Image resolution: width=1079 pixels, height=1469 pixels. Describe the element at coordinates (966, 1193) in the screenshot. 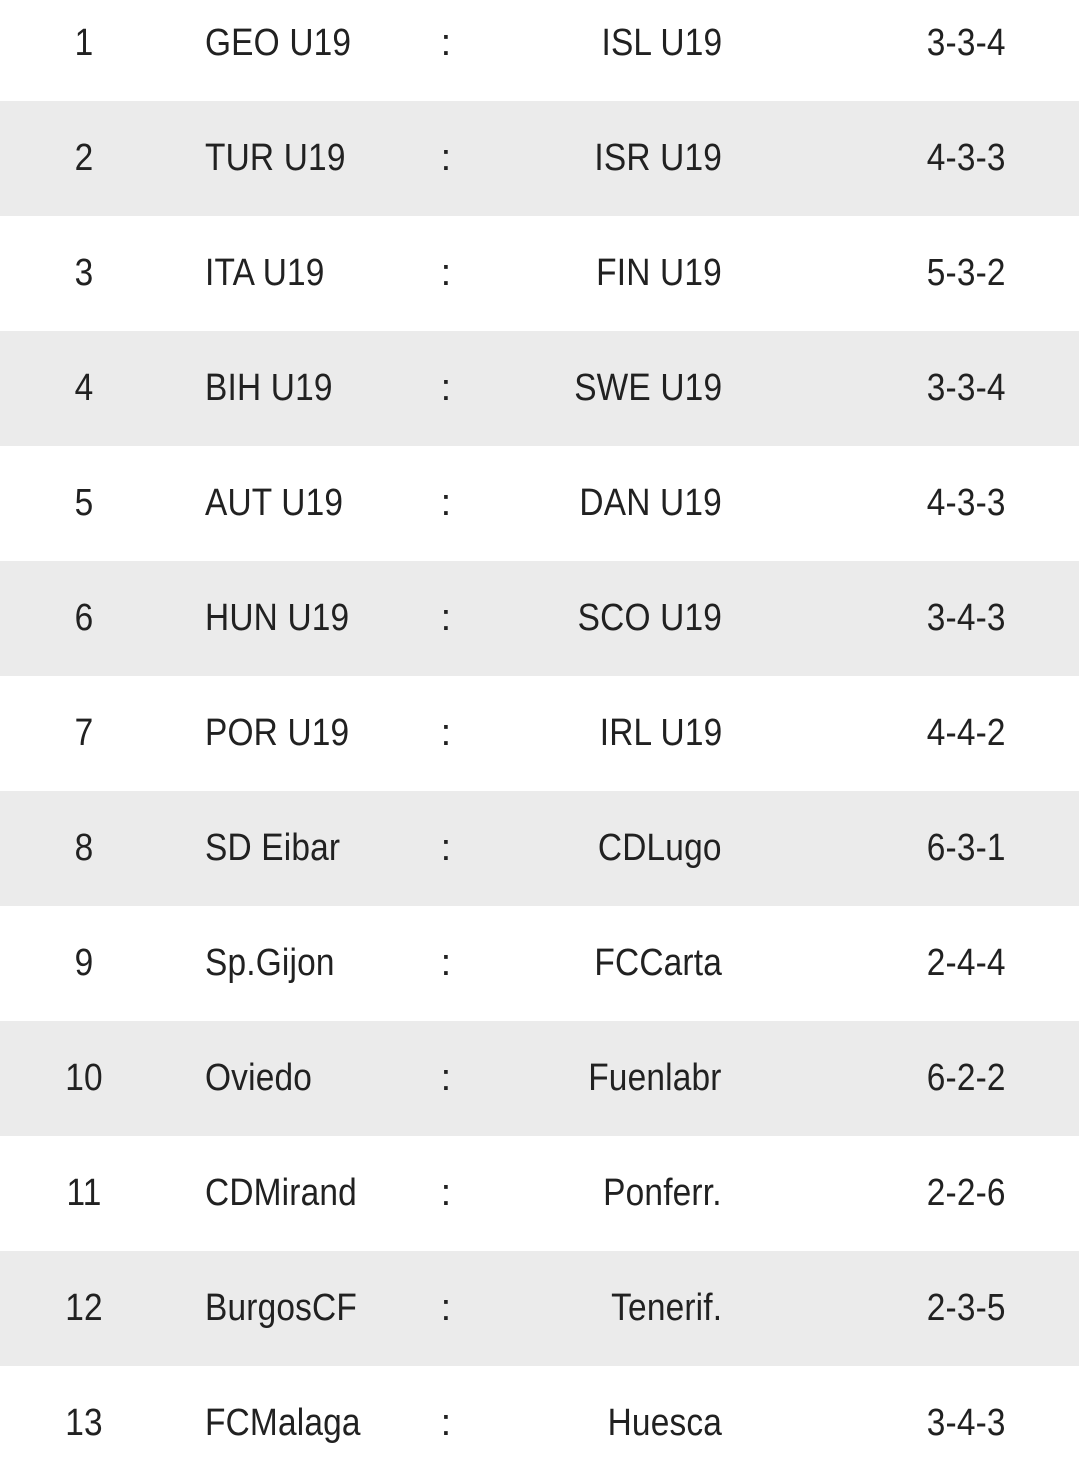

I see `match-score: 2-2-6` at that location.